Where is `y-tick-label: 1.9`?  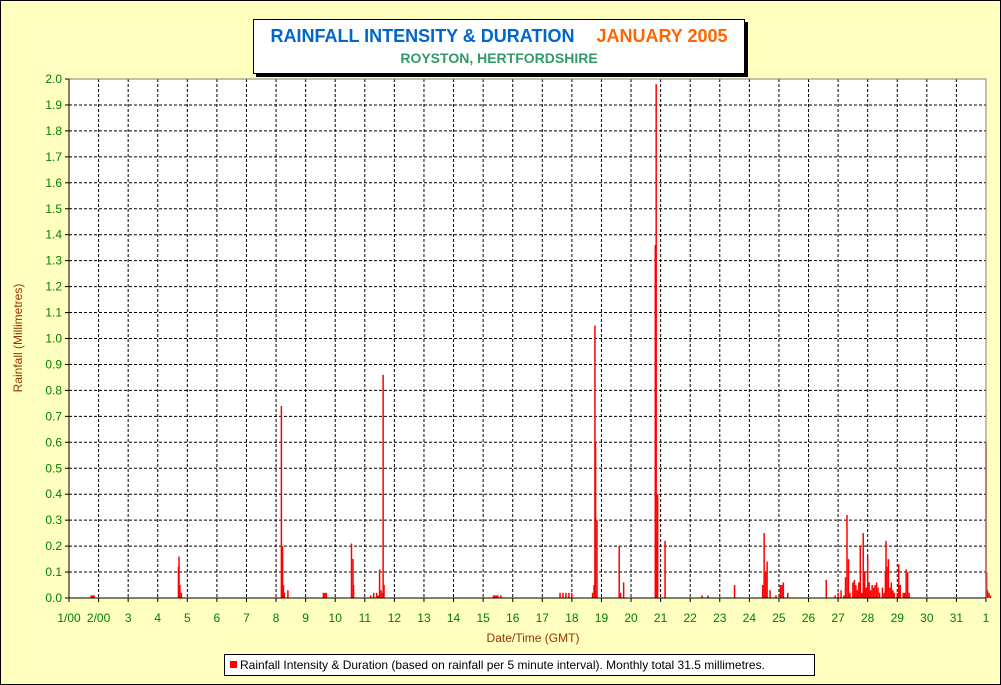
y-tick-label: 1.9 is located at coordinates (53, 105).